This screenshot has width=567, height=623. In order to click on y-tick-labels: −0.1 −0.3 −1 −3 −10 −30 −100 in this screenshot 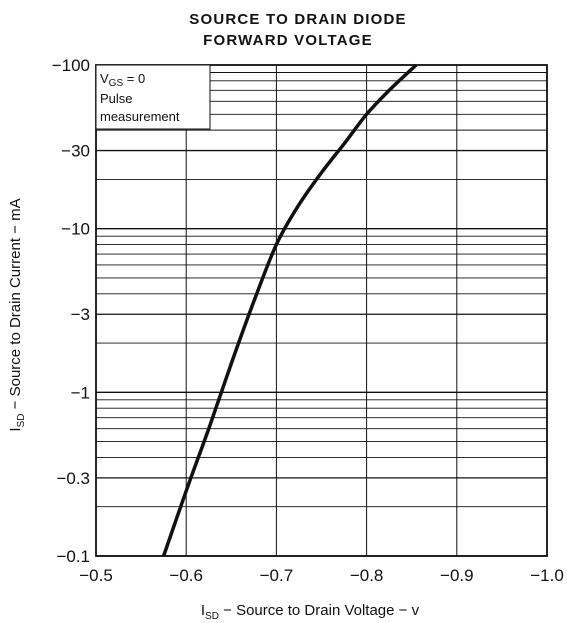, I will do `click(71, 311)`.